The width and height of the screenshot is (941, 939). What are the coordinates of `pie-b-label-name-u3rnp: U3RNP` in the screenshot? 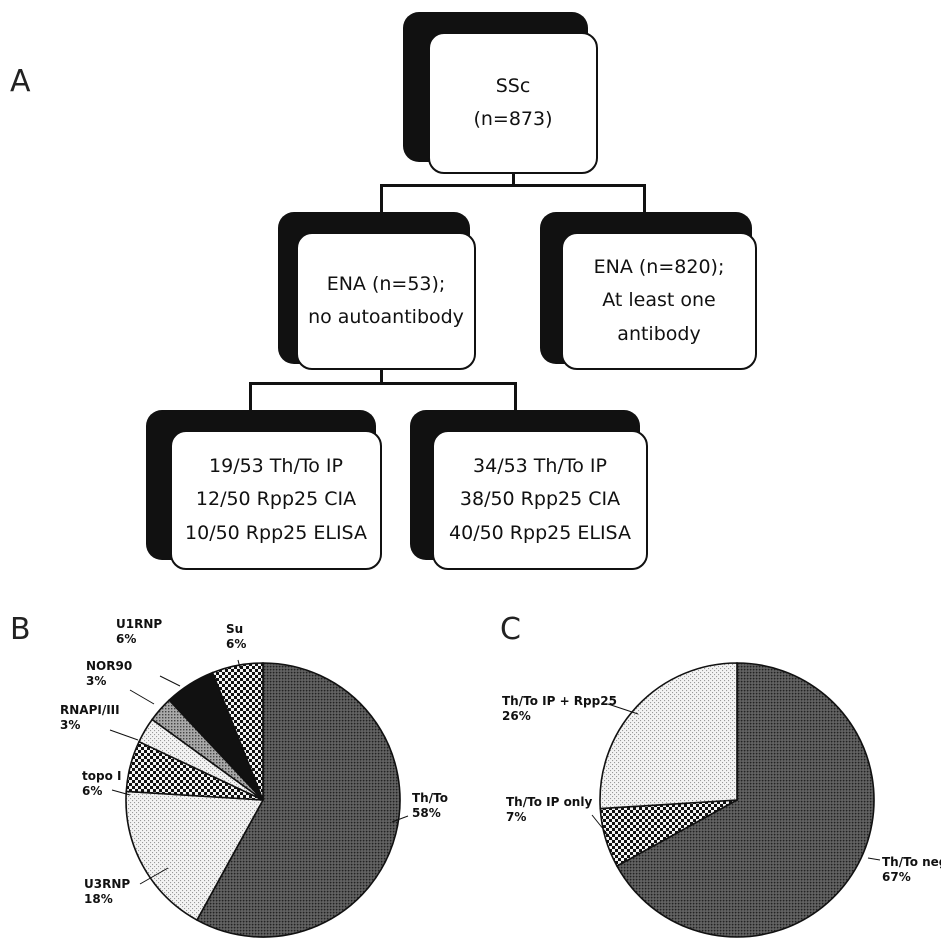 It's located at (107, 884).